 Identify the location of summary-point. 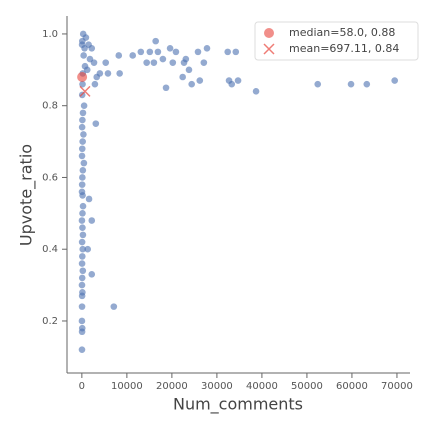
(82, 76).